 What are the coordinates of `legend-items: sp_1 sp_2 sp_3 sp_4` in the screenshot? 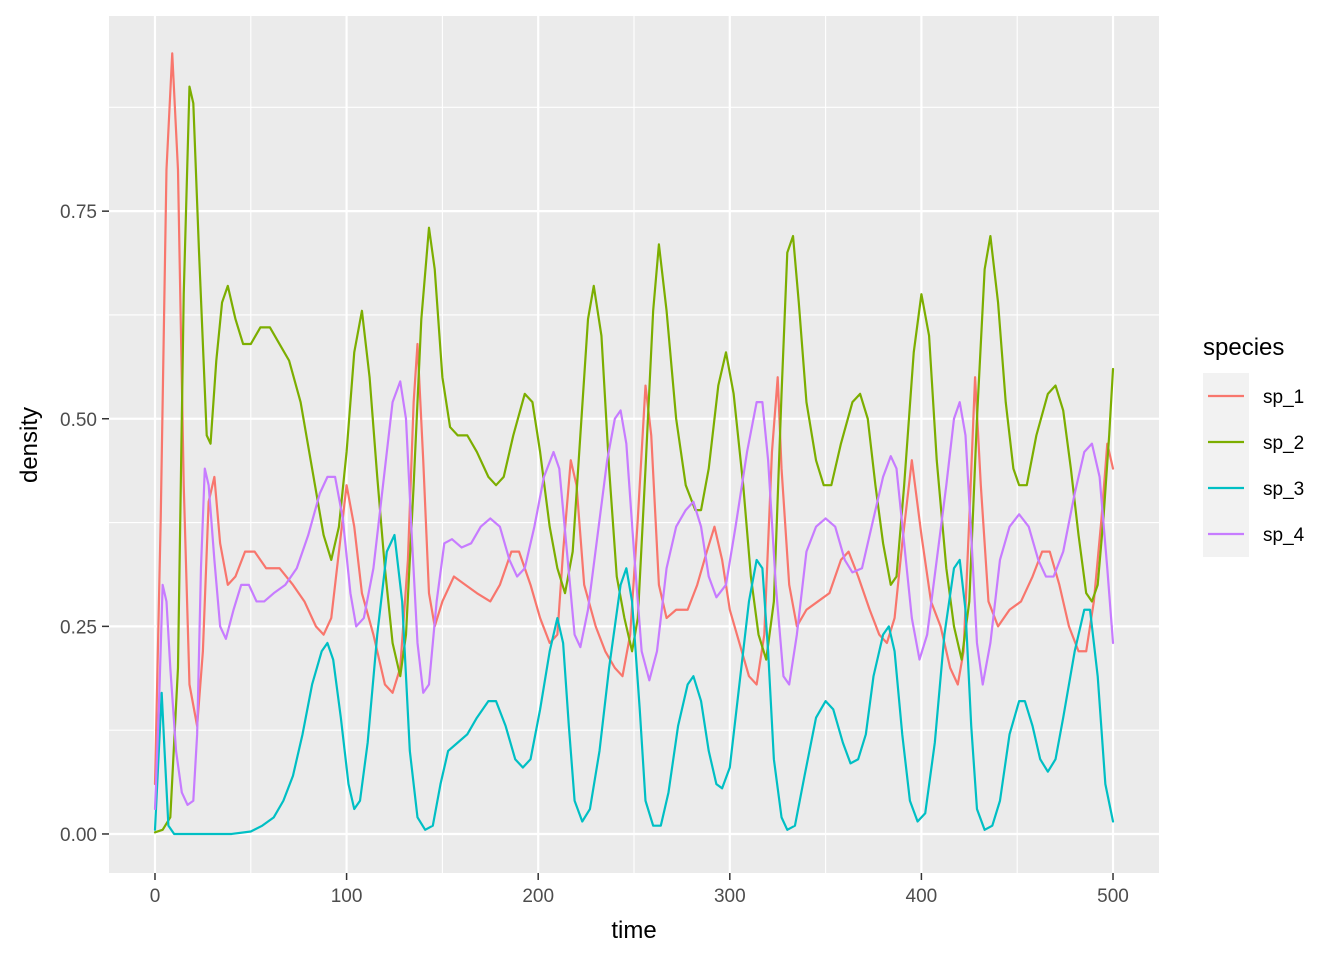 It's located at (1256, 466).